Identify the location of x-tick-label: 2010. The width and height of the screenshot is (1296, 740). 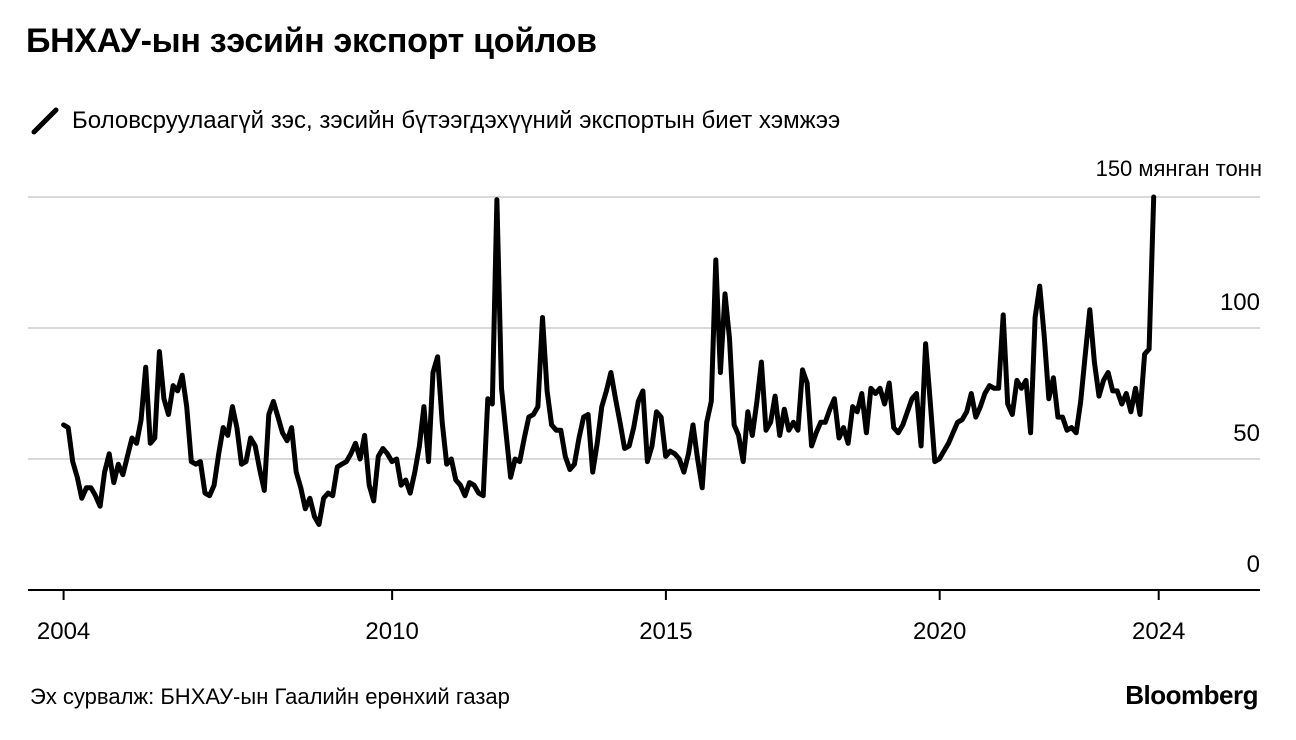
(391, 631).